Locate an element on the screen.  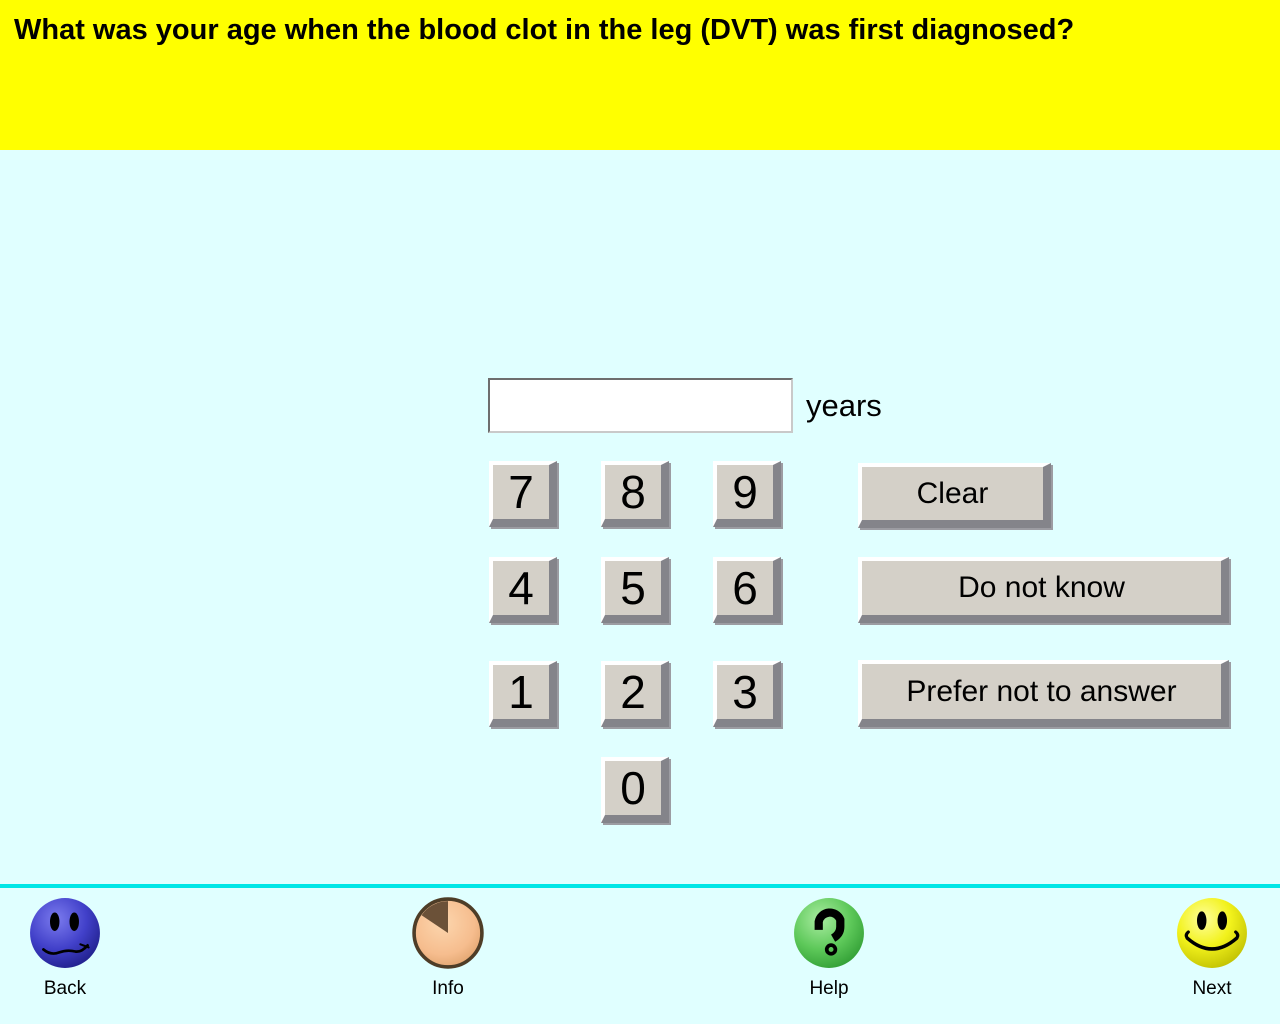
age-input is located at coordinates (640, 405).